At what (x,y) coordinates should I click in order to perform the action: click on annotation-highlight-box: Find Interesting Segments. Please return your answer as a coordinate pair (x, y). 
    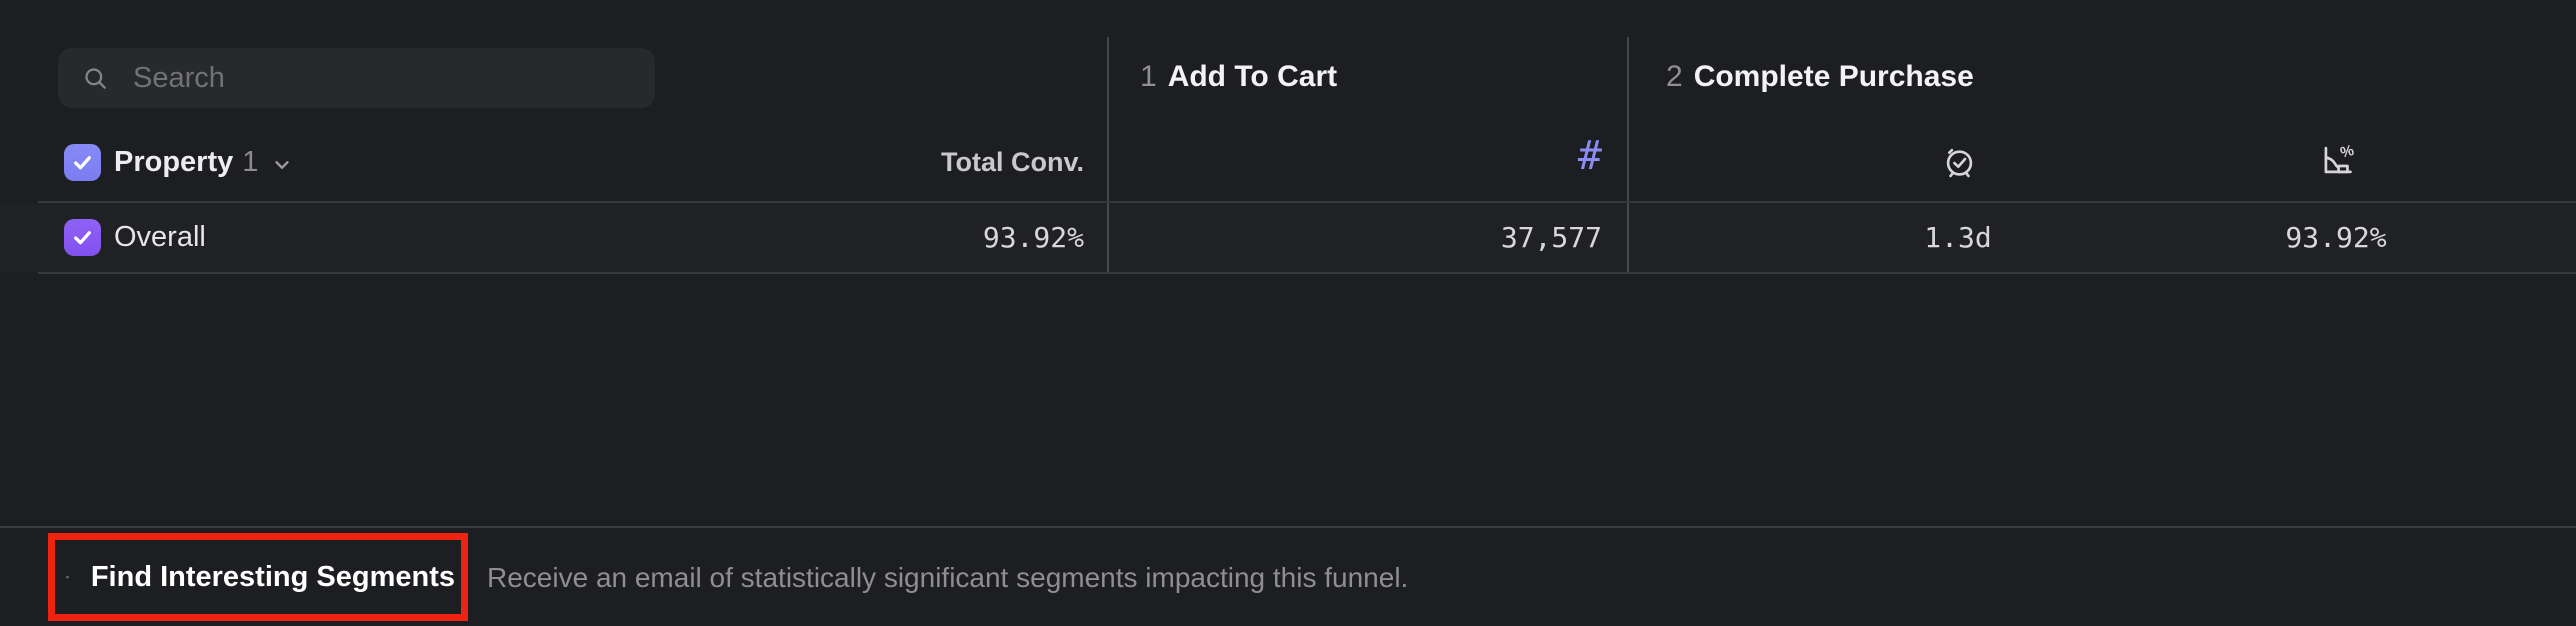
    Looking at the image, I should click on (258, 577).